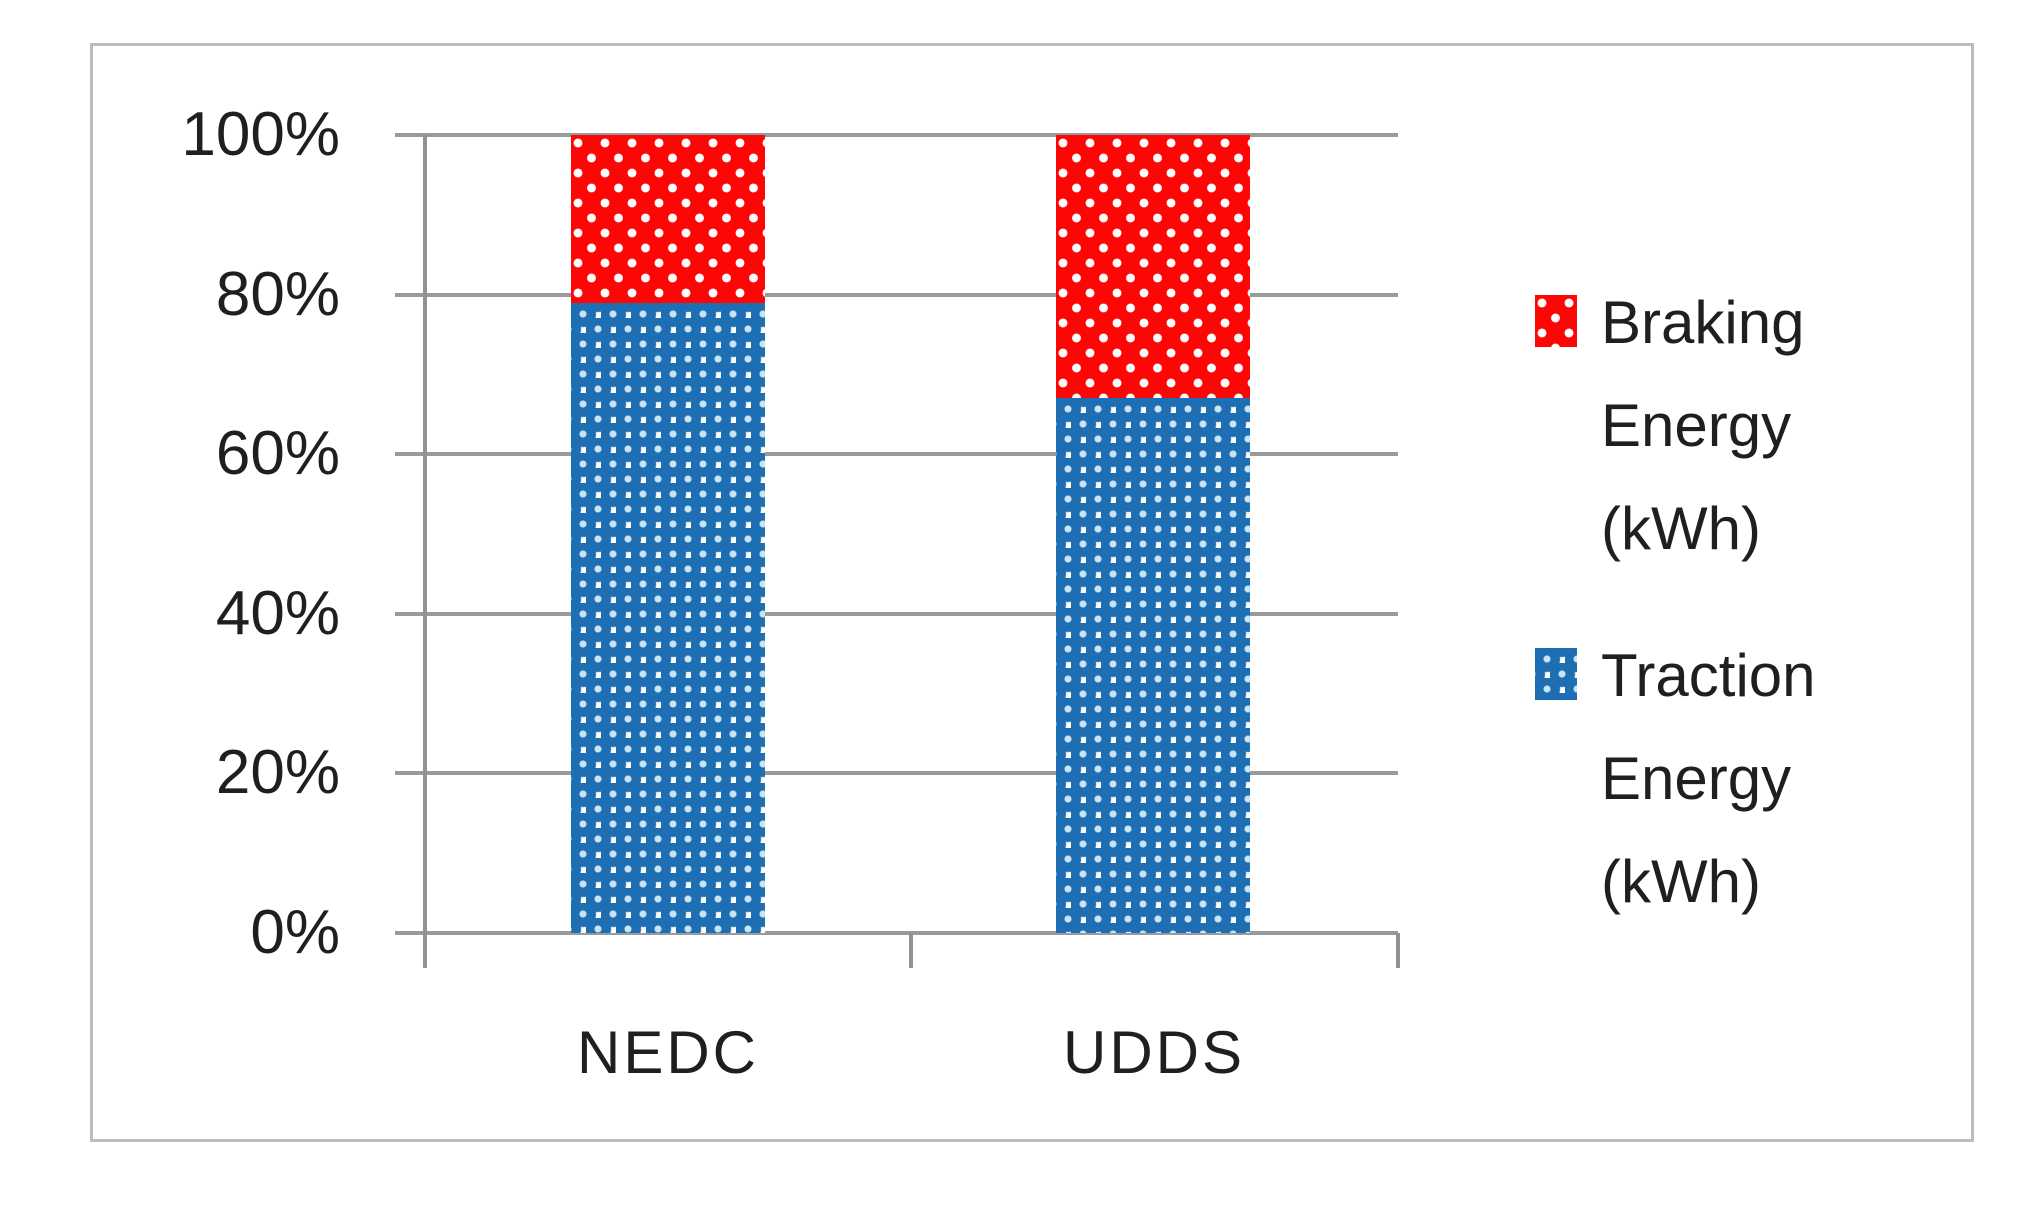  What do you see at coordinates (1153, 665) in the screenshot?
I see `bar-segment-traction-udds` at bounding box center [1153, 665].